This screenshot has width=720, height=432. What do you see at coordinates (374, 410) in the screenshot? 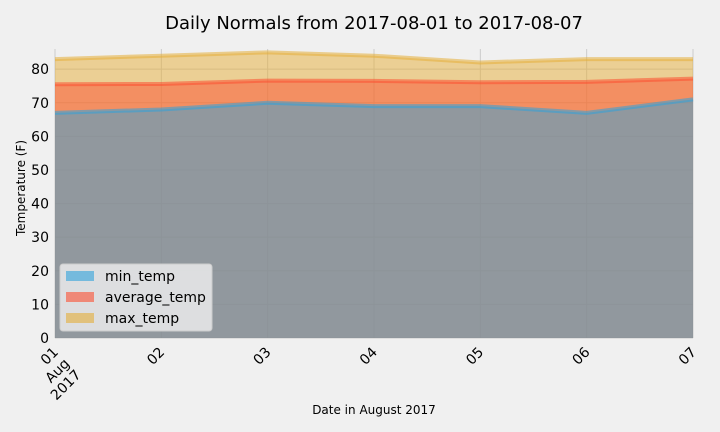
I see `x-axis-label: Date in August 2017` at bounding box center [374, 410].